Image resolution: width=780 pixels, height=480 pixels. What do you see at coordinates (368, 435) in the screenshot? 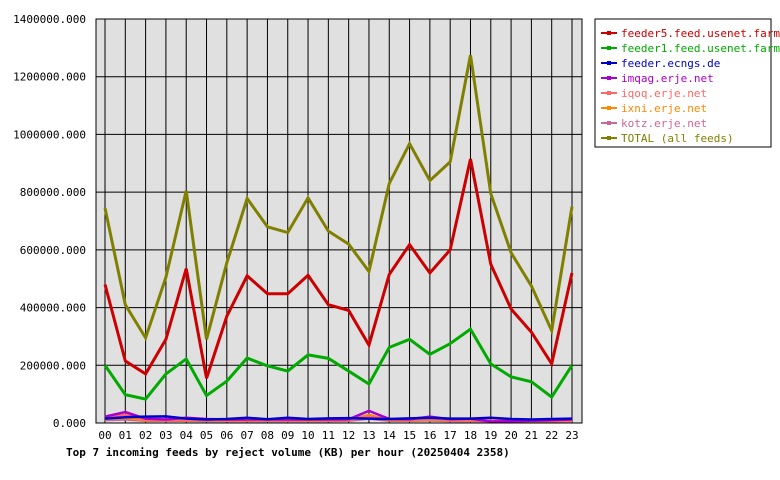
I see `x-tick-label: 13` at bounding box center [368, 435].